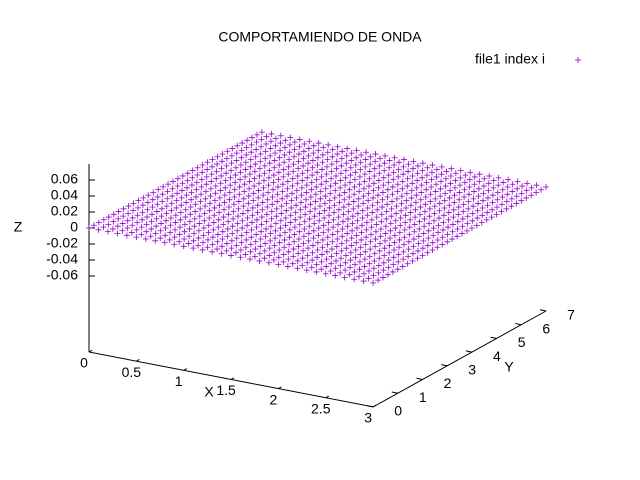 The image size is (640, 480). I want to click on x-tick, so click(90, 351).